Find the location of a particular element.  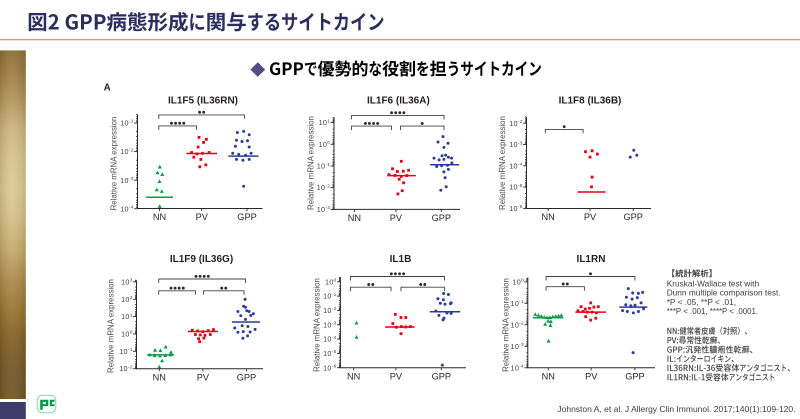

svg-text: ***P < .001, ****P < .0001. is located at coordinates (712, 311).